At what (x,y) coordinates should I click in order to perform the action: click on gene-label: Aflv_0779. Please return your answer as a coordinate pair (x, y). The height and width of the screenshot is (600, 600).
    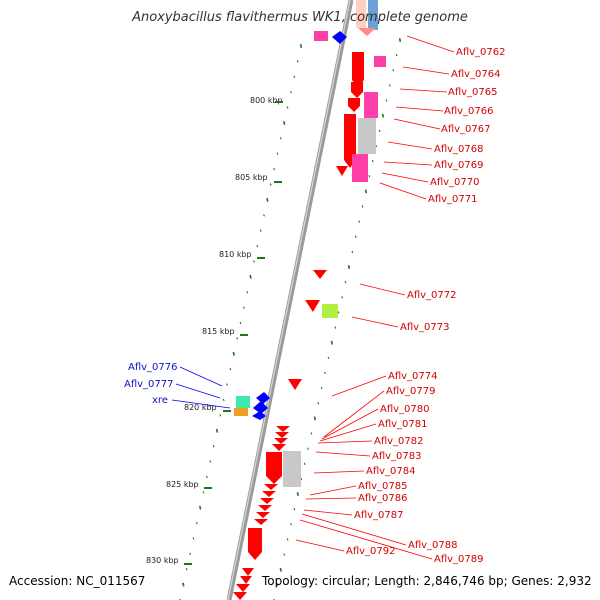
    Looking at the image, I should click on (411, 391).